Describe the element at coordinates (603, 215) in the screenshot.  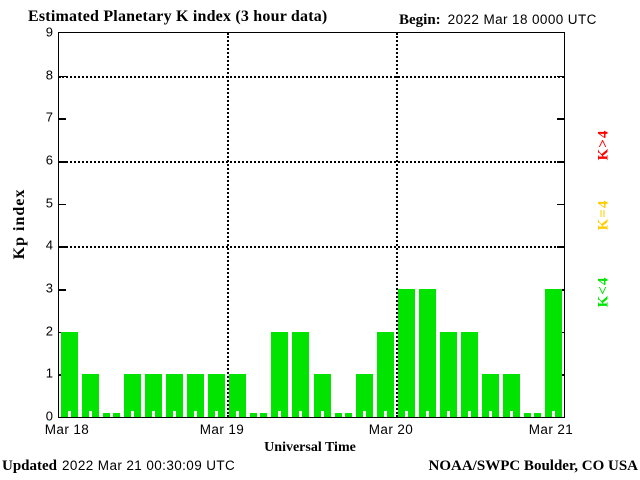
I see `legend-item-k-eq-4: K=4` at that location.